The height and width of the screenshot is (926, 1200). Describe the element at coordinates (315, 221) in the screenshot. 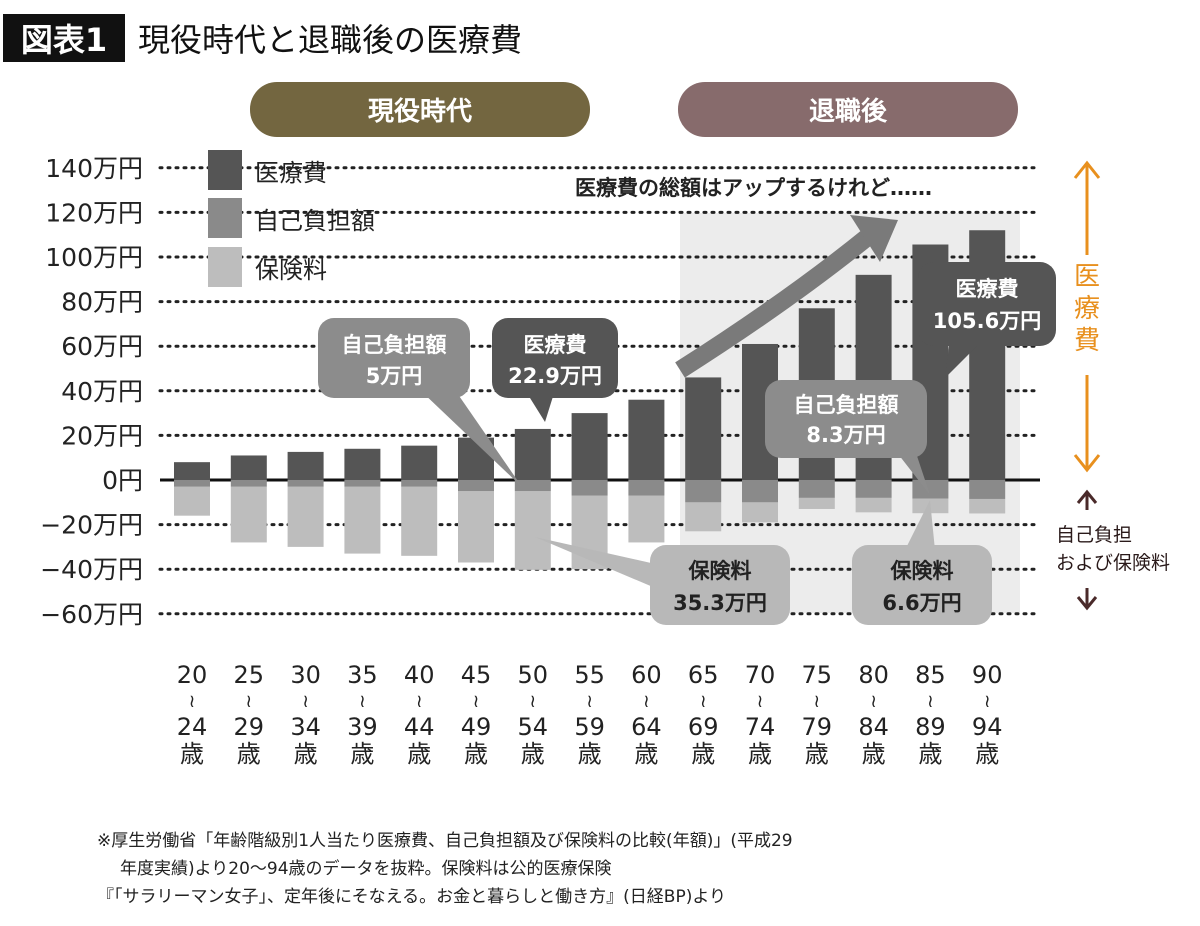

I see `legend-label-copay: 自己負担額` at that location.